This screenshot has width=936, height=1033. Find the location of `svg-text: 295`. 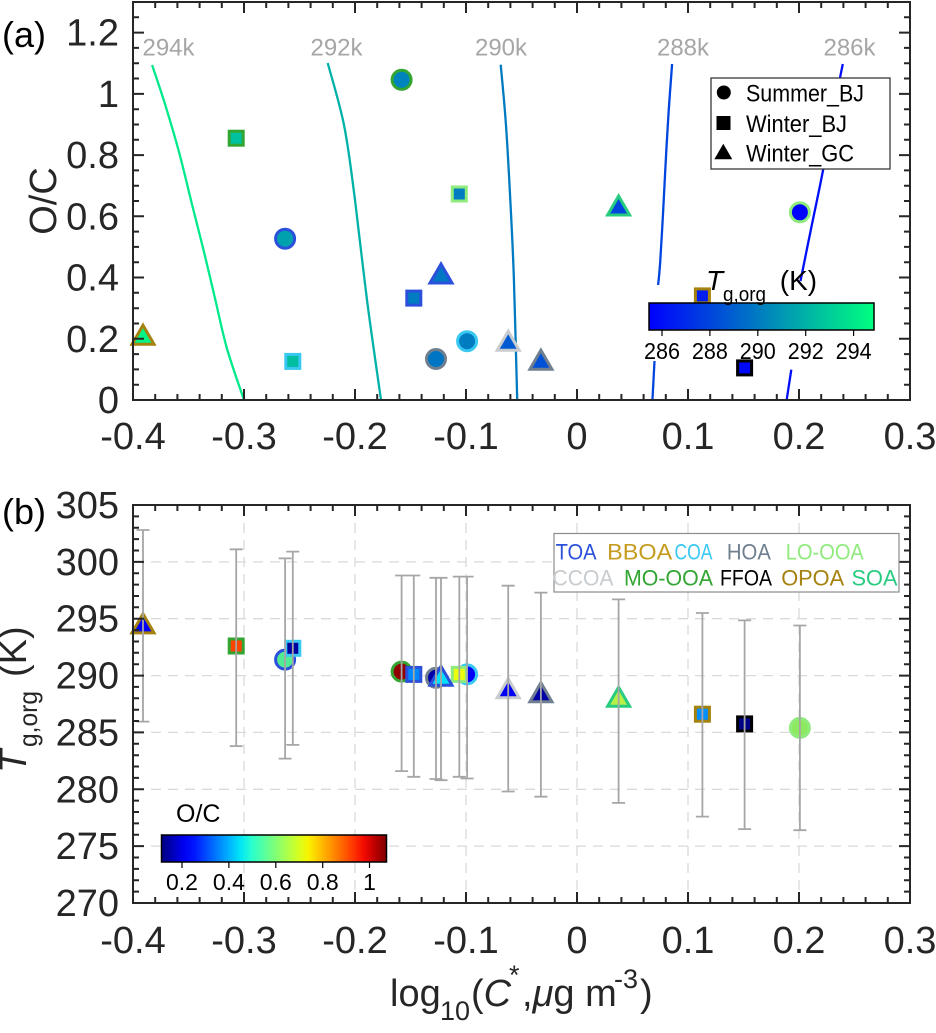

svg-text: 295 is located at coordinates (87, 620).